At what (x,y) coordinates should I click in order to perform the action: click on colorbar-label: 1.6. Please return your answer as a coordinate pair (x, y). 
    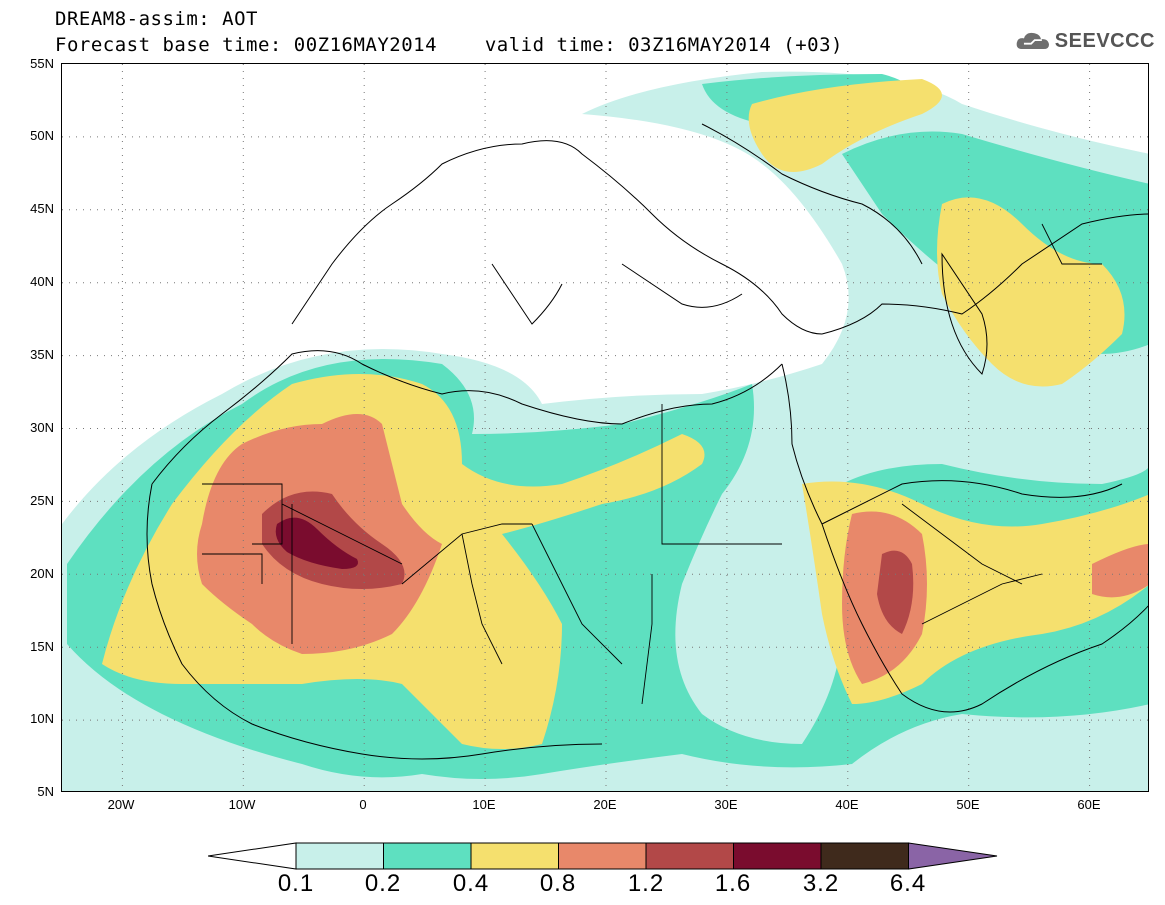
    Looking at the image, I should click on (733, 883).